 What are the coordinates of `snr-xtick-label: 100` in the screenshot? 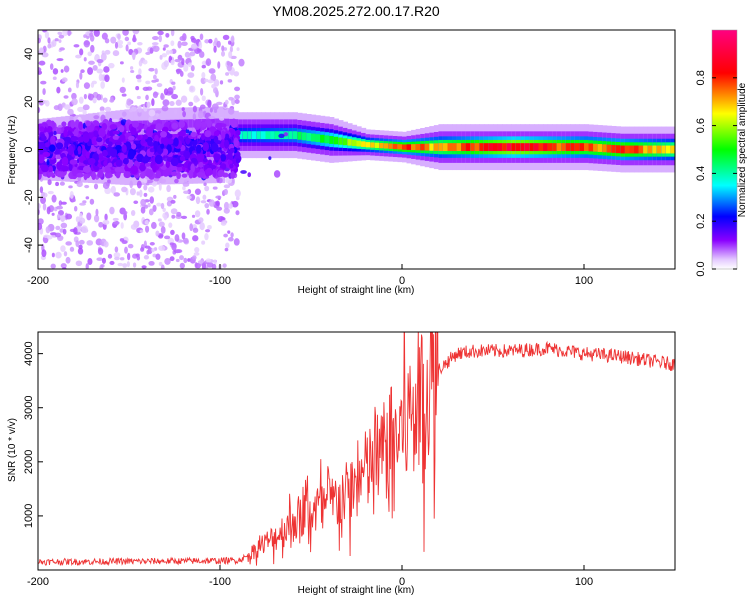 It's located at (584, 582).